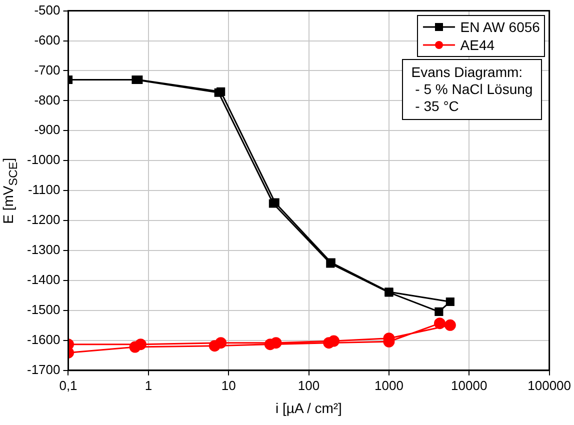 The height and width of the screenshot is (425, 574). Describe the element at coordinates (43, 369) in the screenshot. I see `y-tick-label: -1700` at that location.